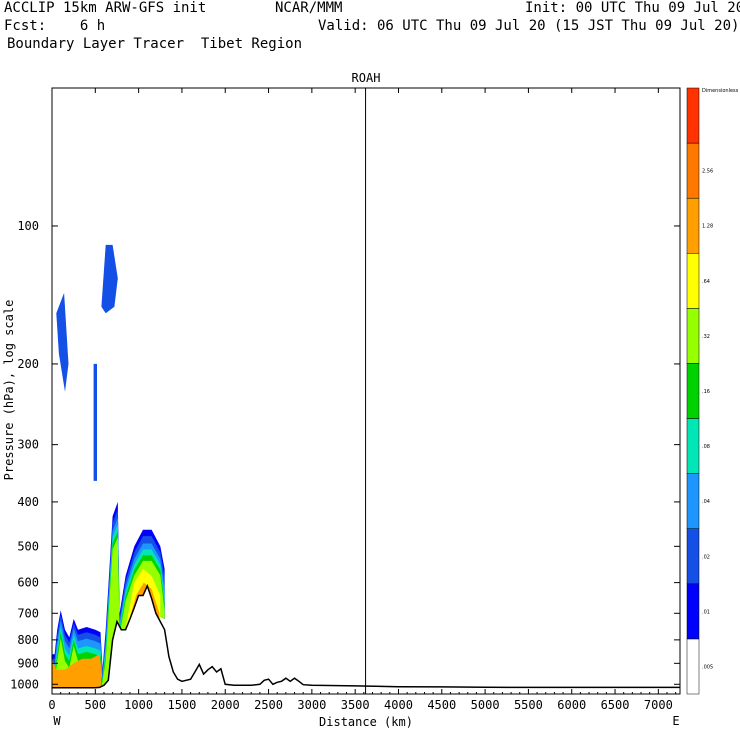  What do you see at coordinates (28, 502) in the screenshot?
I see `y-tick-label: 400` at bounding box center [28, 502].